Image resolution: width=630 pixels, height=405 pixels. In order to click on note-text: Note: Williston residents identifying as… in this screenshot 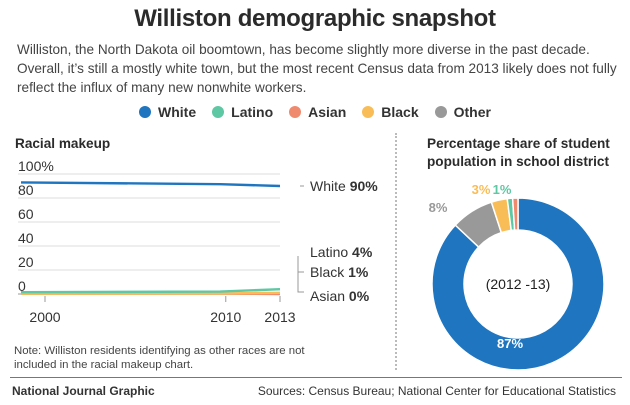, I will do `click(159, 358)`.